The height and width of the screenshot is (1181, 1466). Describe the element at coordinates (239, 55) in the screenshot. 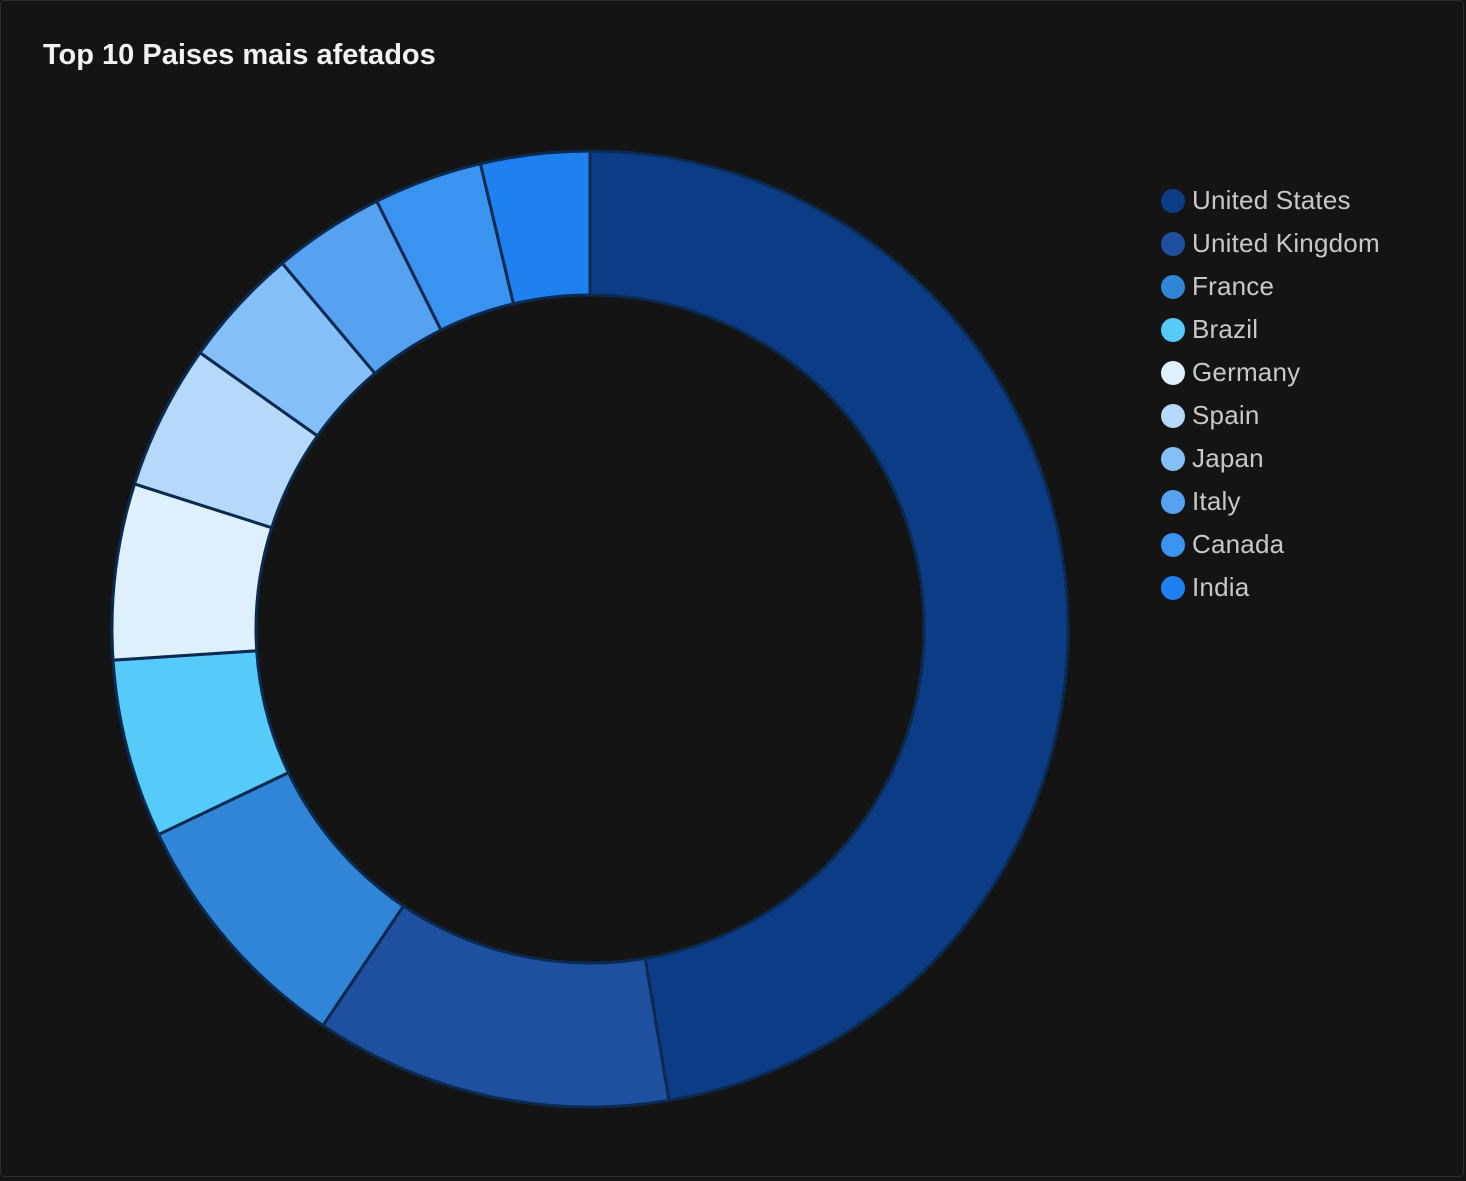

I see `panel-title: Top 10 Paises mais afetados` at that location.